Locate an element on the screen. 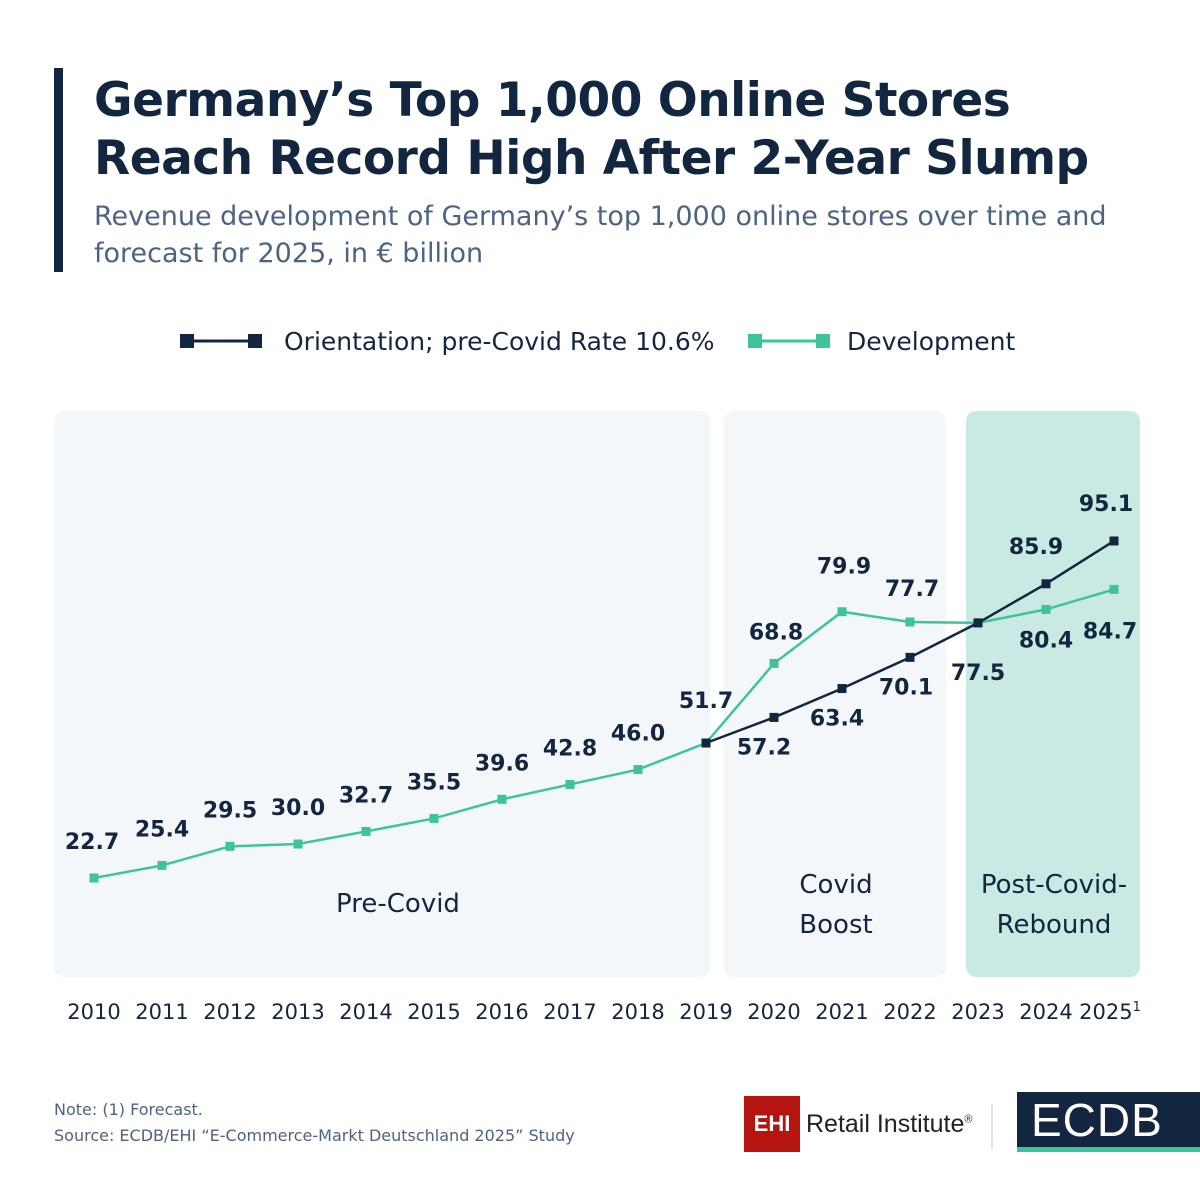  data-label: 68.8 is located at coordinates (776, 632).